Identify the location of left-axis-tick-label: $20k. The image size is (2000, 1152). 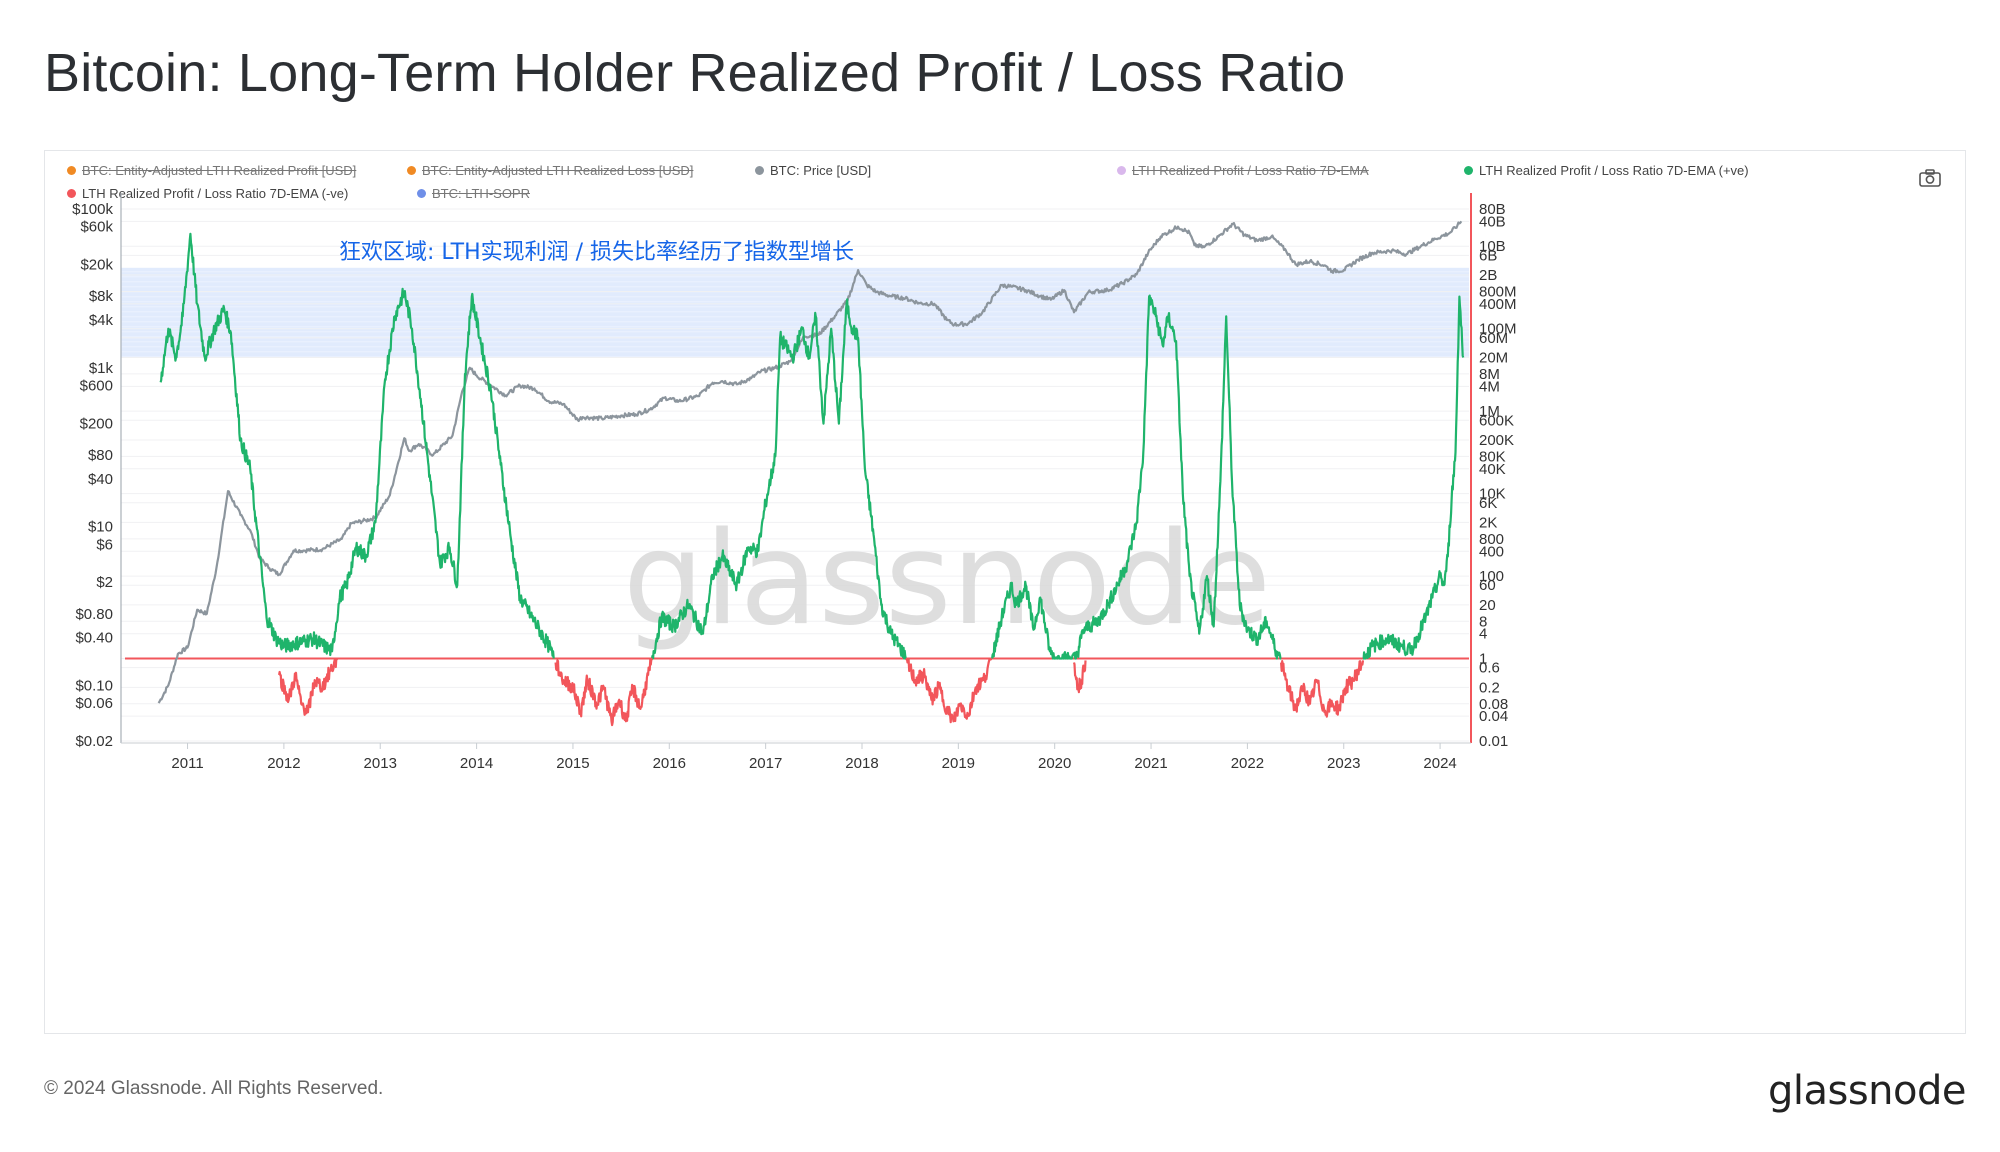
(96, 265).